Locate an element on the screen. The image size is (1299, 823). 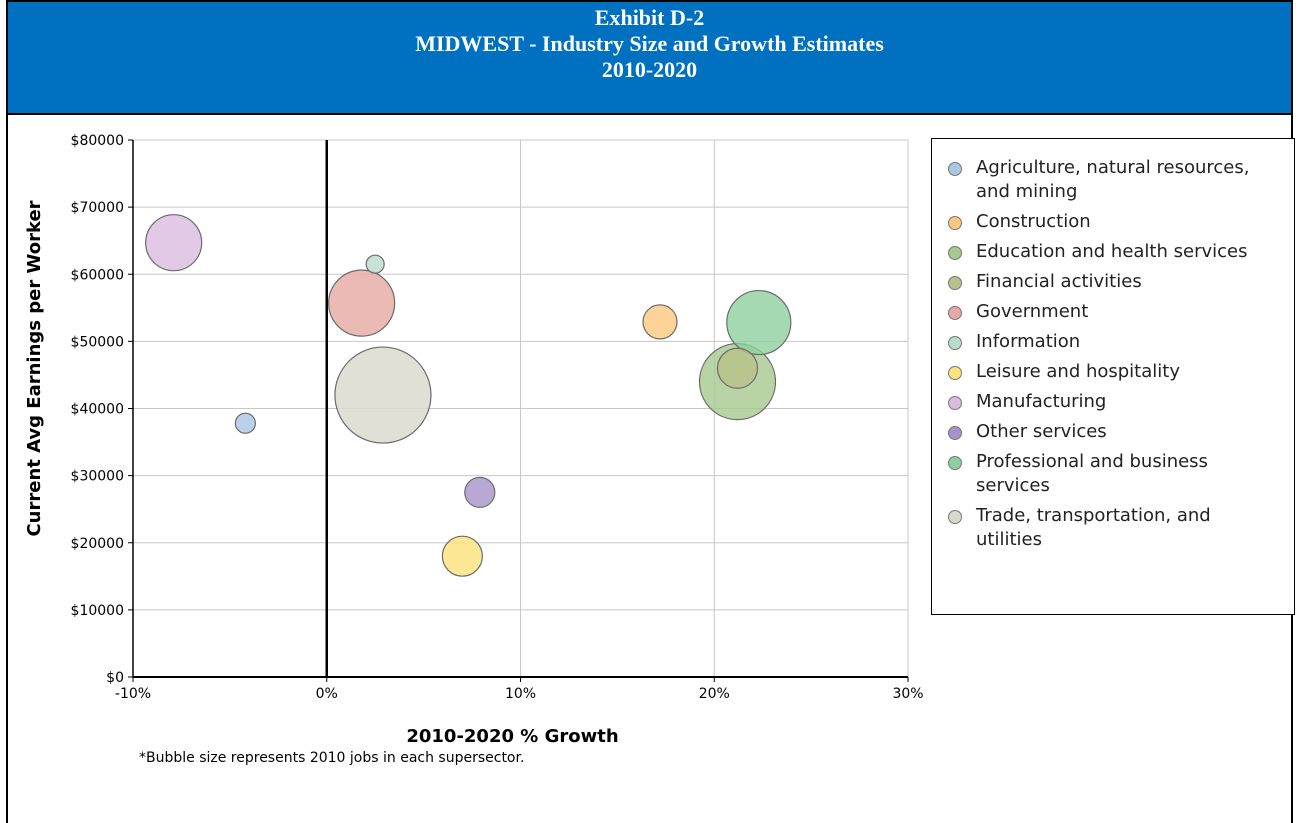
y-tick-label: $30000 is located at coordinates (97, 477).